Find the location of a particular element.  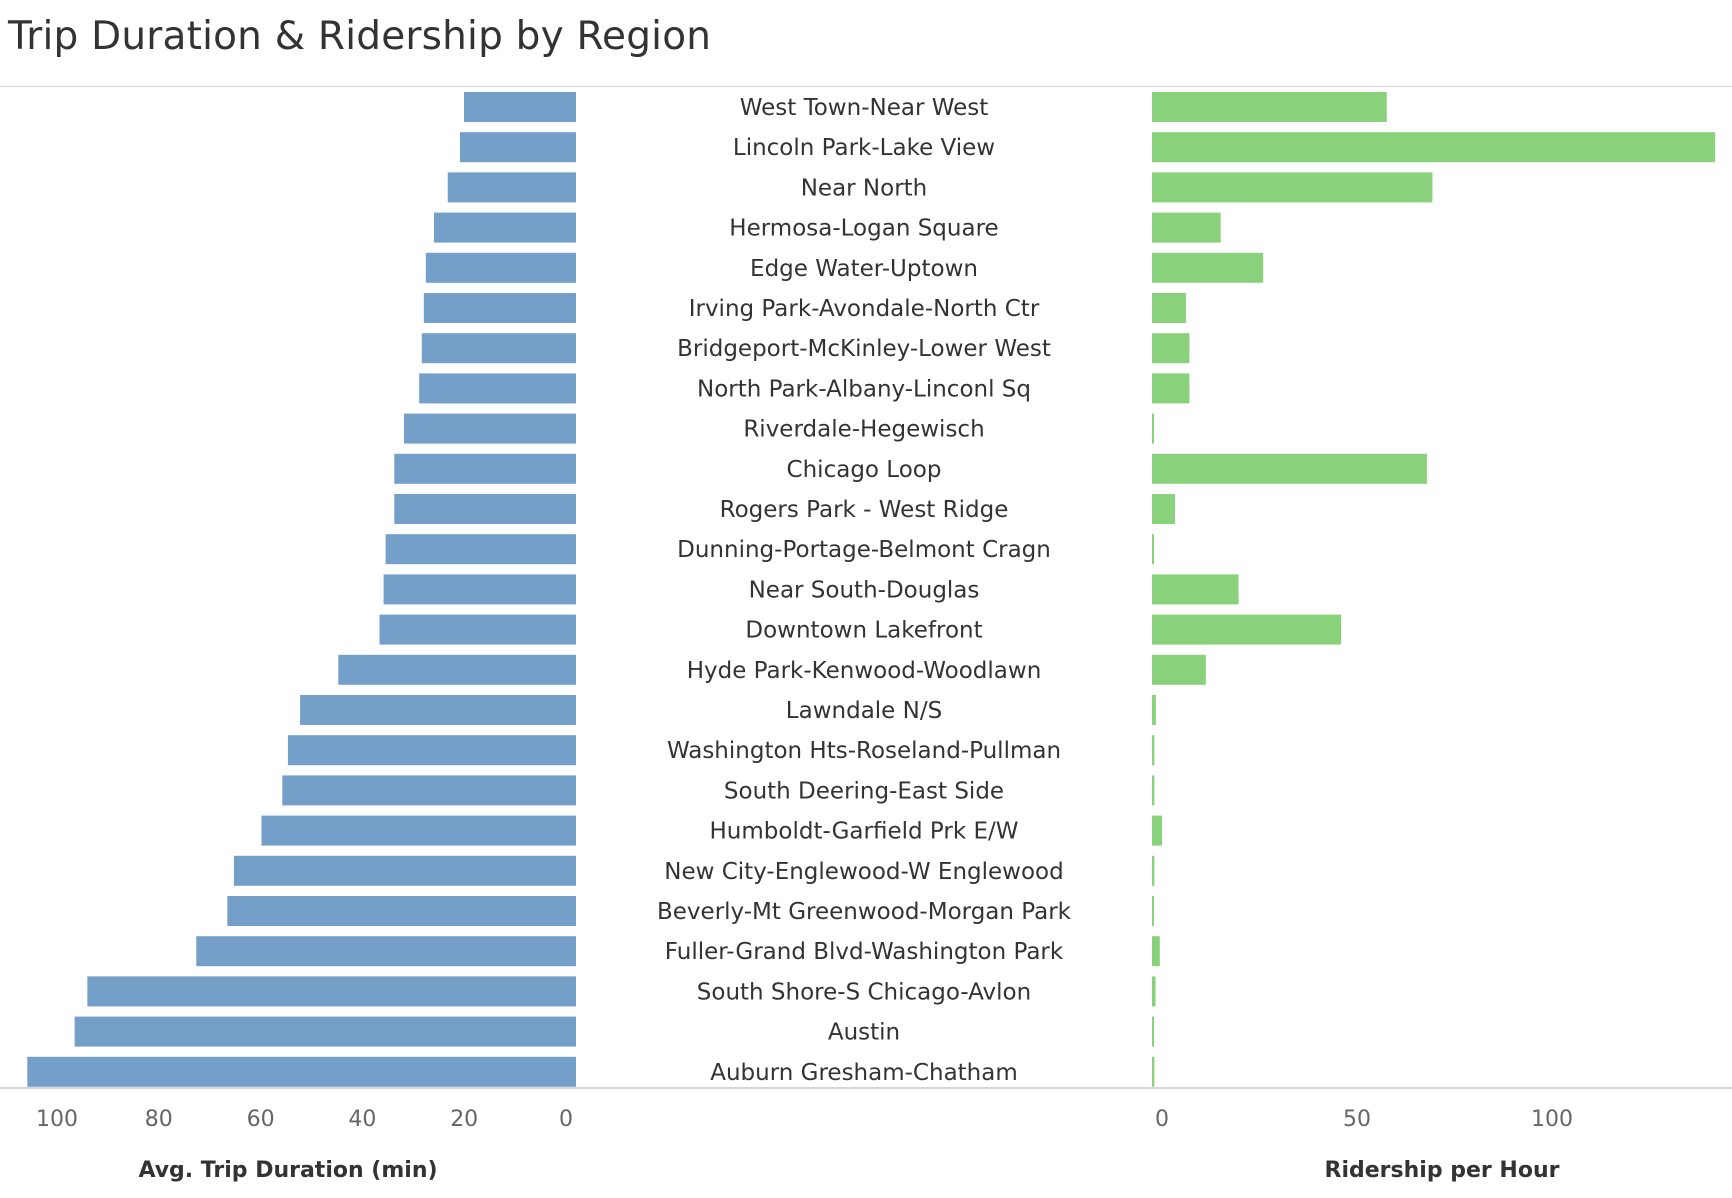

region-label-downtown-lakefront: Downtown Lakefront is located at coordinates (863, 631).